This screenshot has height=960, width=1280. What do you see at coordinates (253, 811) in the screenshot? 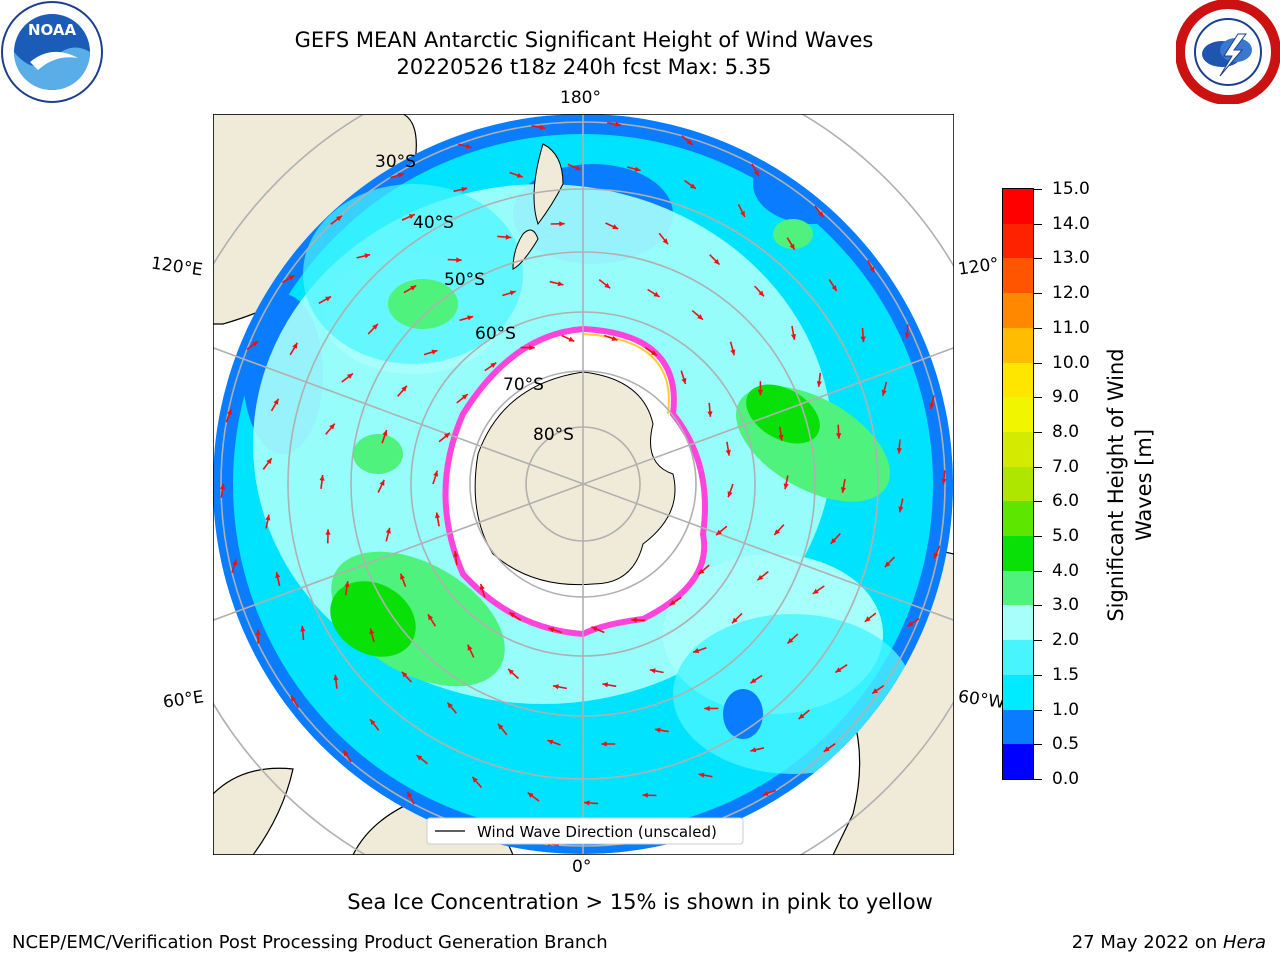
I see `africa-landmass` at bounding box center [253, 811].